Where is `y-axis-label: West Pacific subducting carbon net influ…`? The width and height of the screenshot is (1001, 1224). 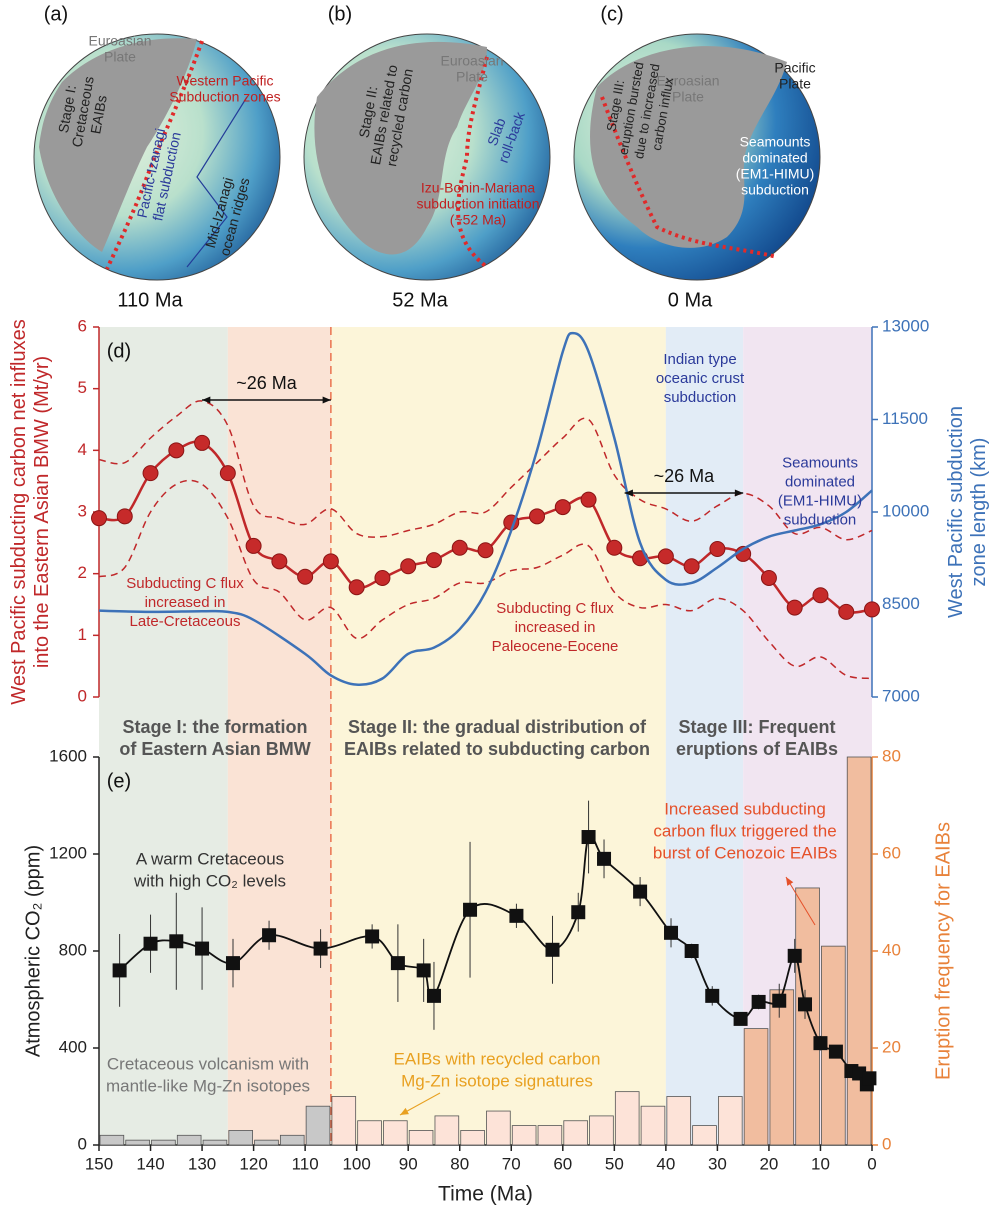
y-axis-label: West Pacific subducting carbon net influ… is located at coordinates (30, 511).